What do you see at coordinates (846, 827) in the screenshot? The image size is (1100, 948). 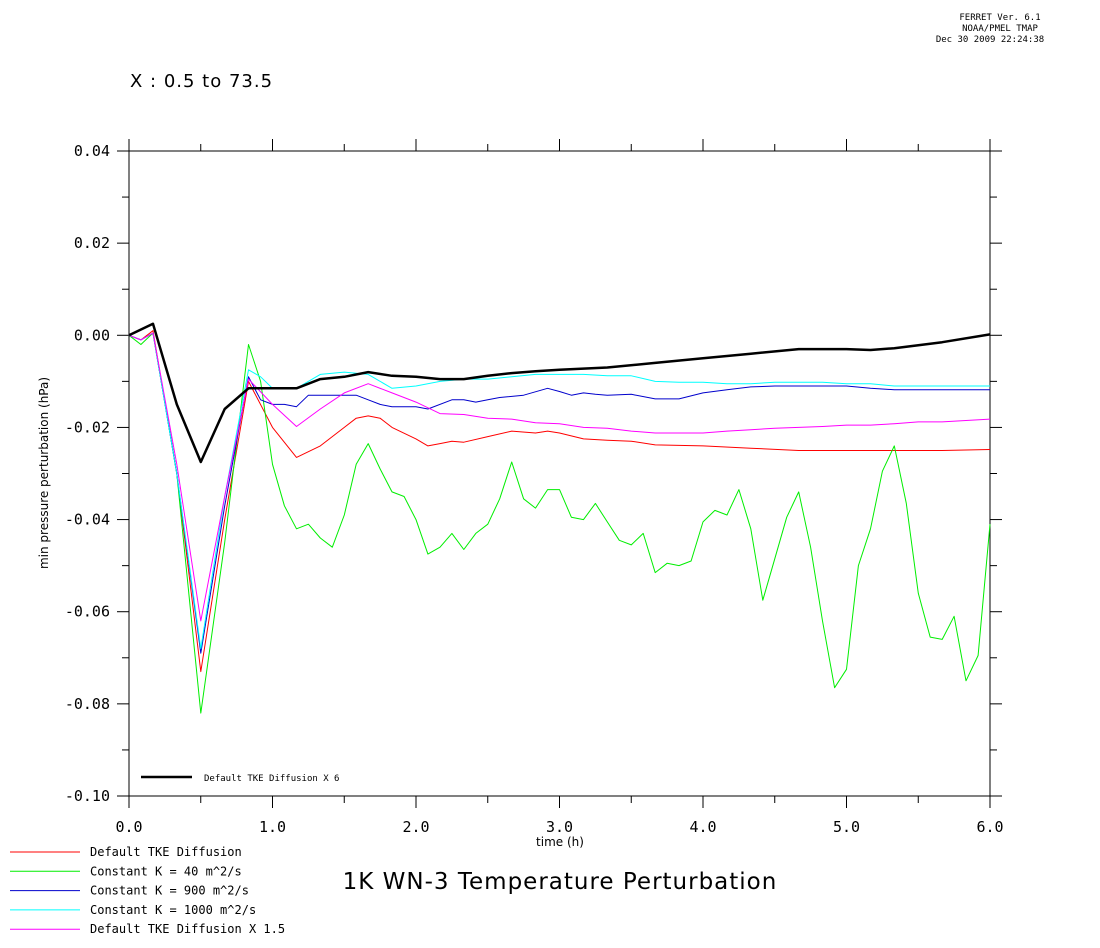 I see `x-tick-label: 5.0` at bounding box center [846, 827].